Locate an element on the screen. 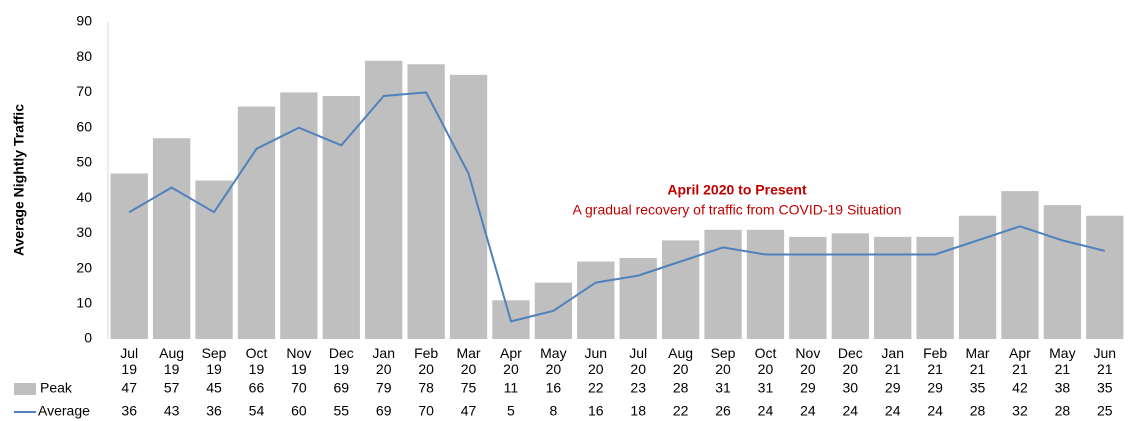 Image resolution: width=1132 pixels, height=421 pixels. table-value: 55 is located at coordinates (342, 411).